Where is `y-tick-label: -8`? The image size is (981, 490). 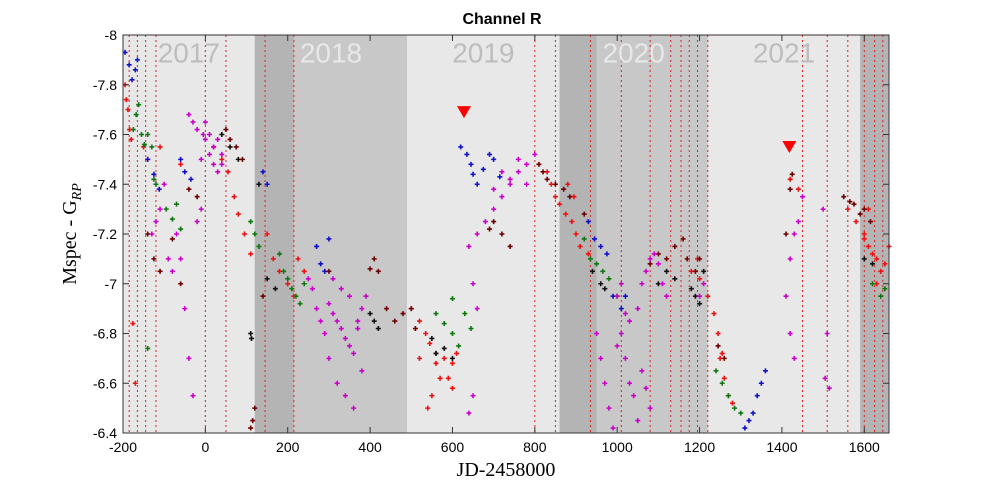 y-tick-label: -8 is located at coordinates (111, 35).